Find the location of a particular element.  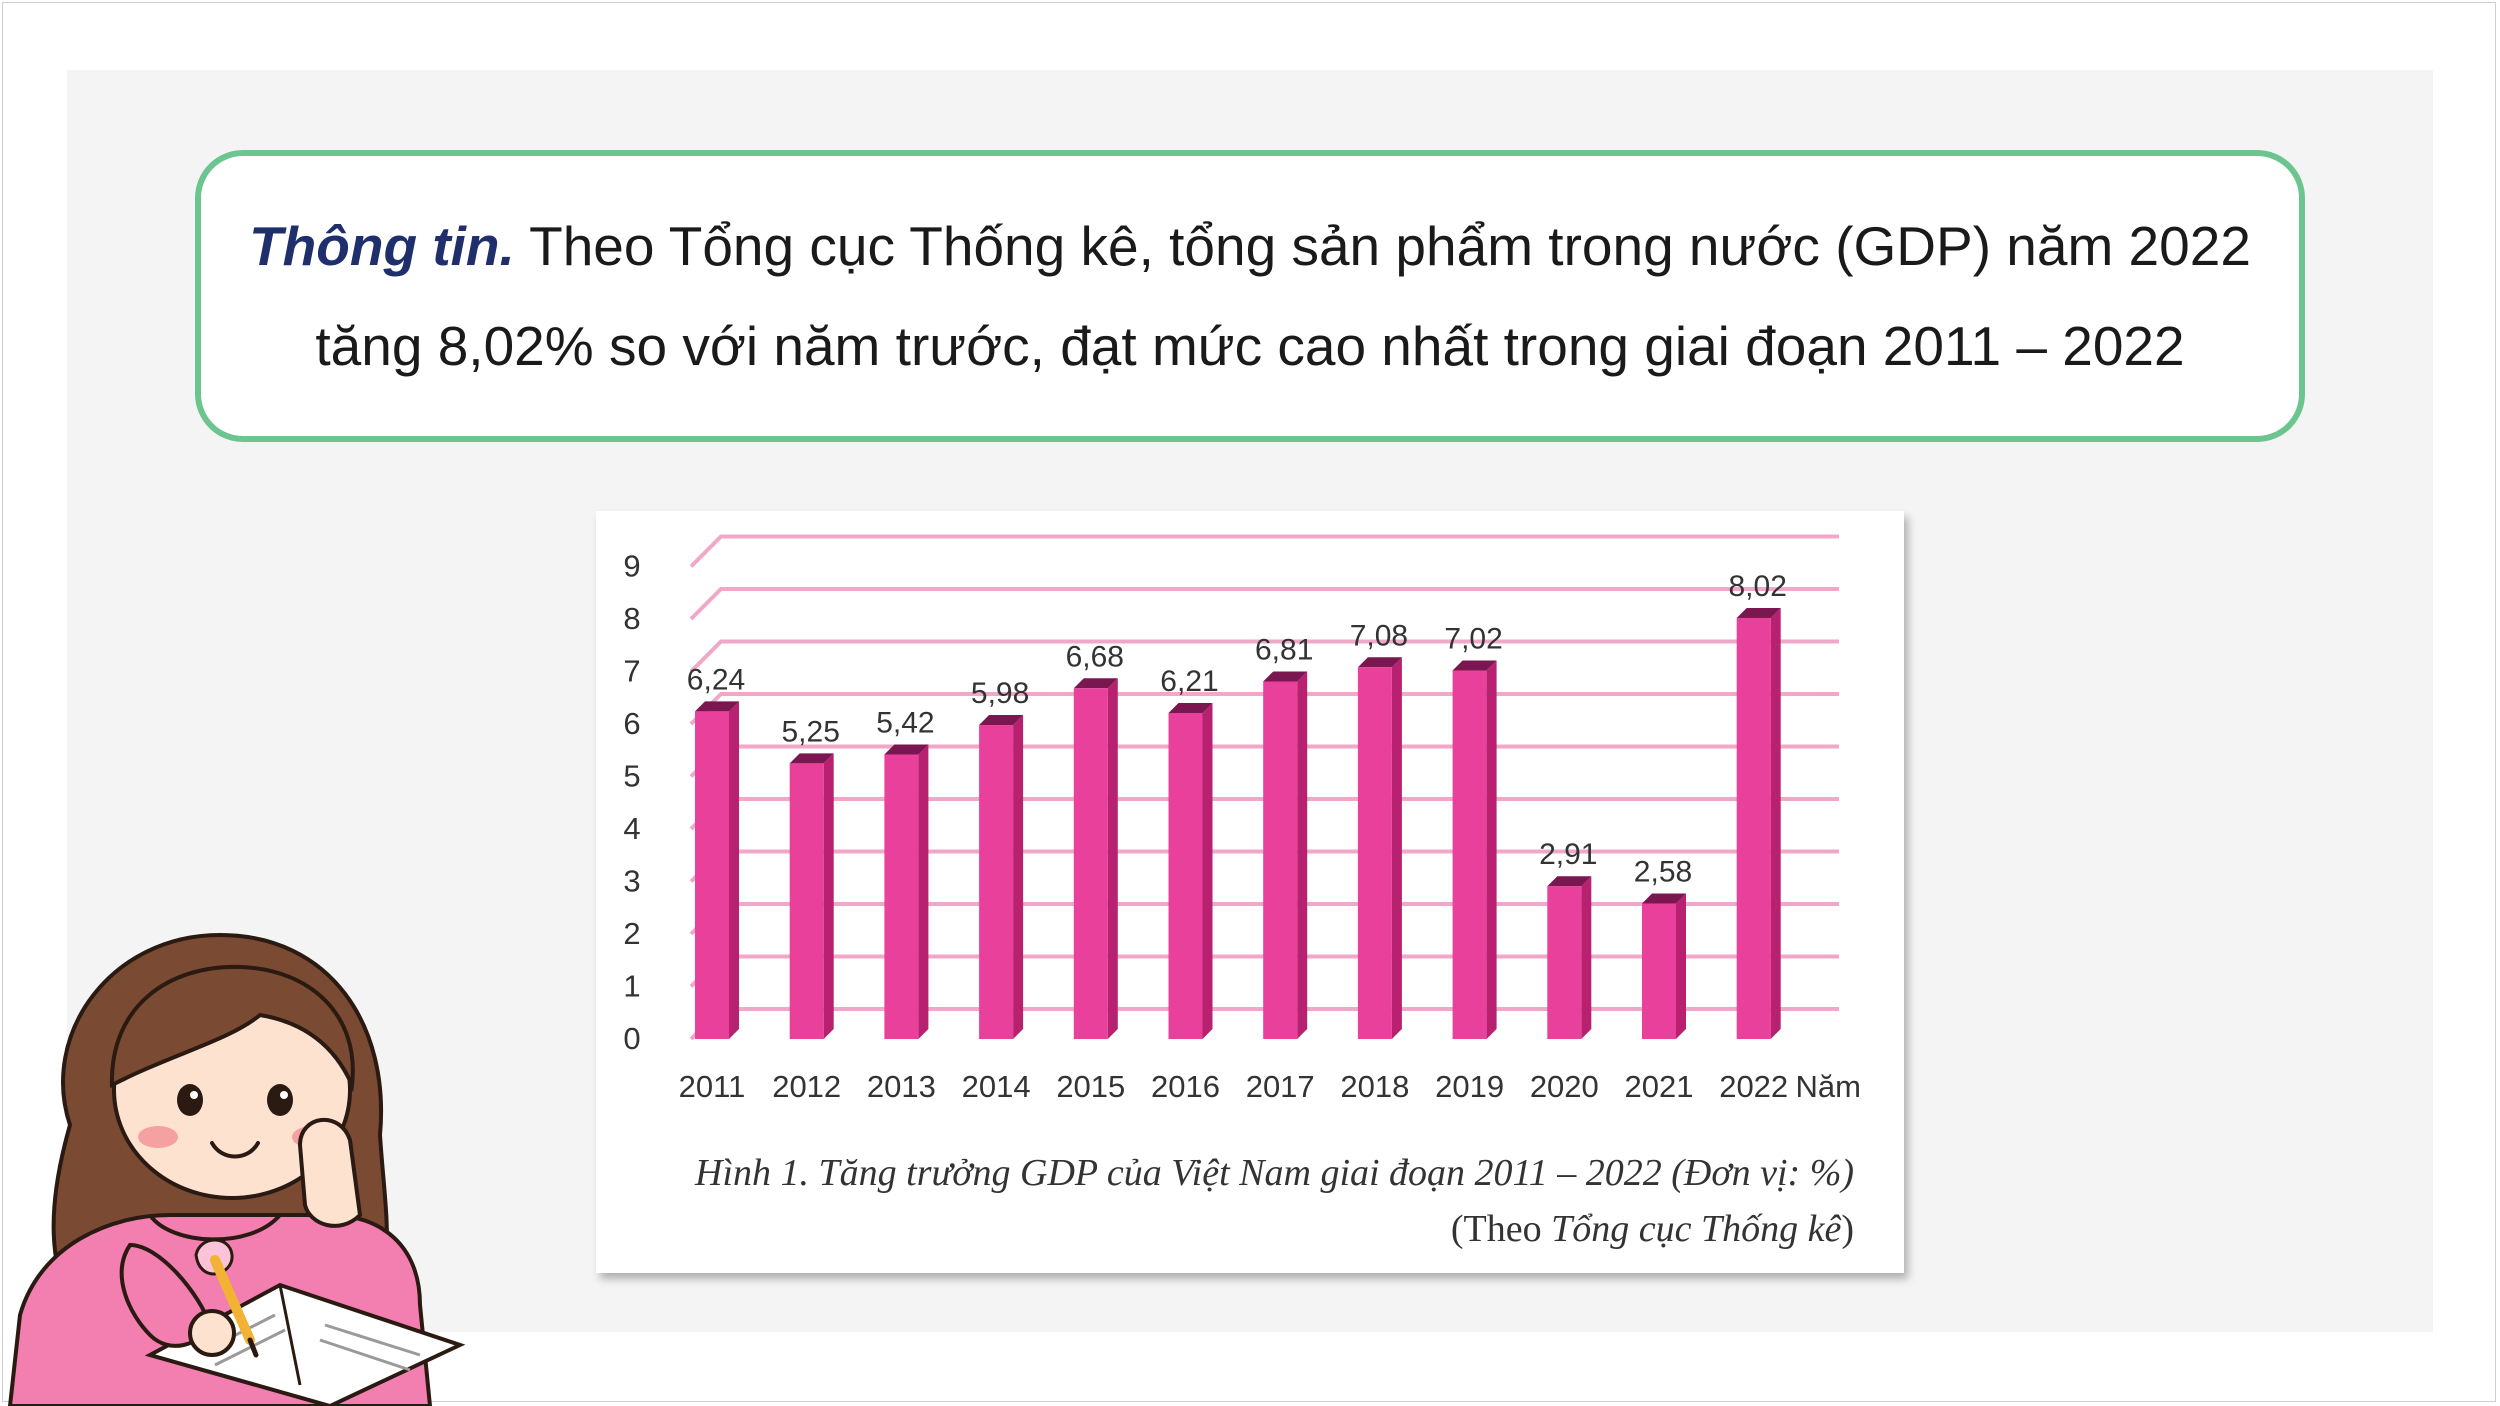

bar-value-label: 5,98 is located at coordinates (1000, 693).